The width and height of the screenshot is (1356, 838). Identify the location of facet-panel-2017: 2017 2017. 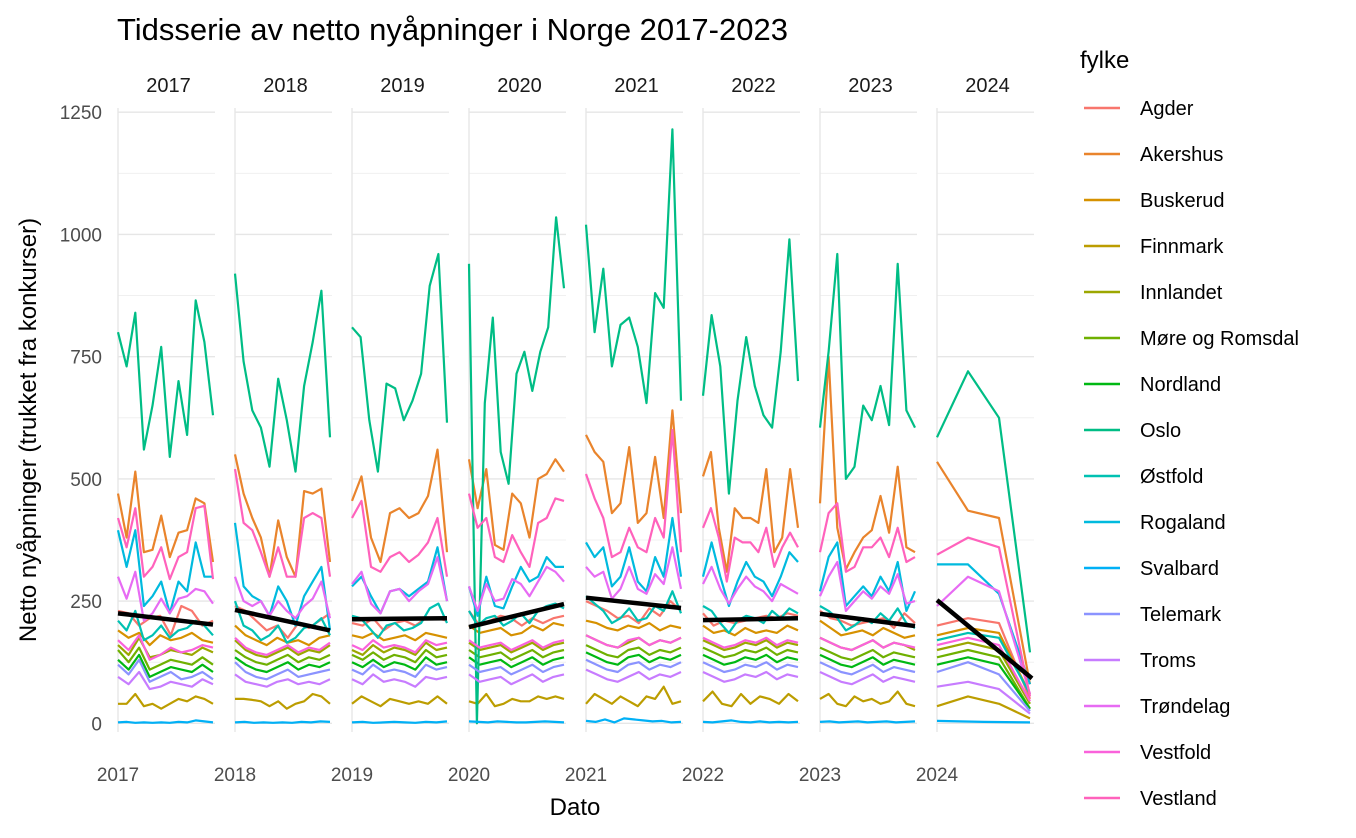
(156, 430).